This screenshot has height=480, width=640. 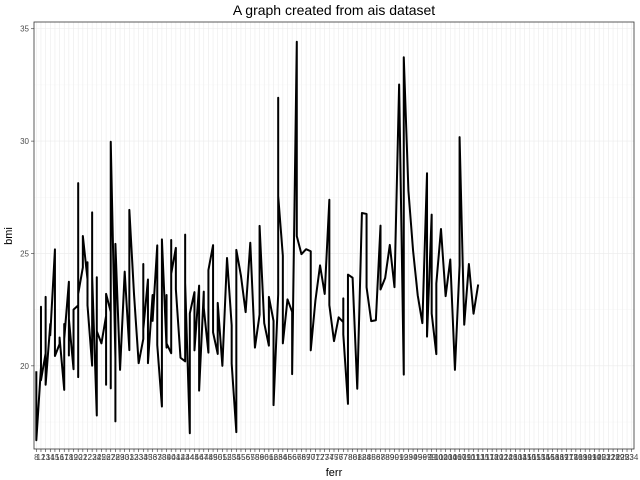 I want to click on x-tick-label: 86, so click(x=375, y=457).